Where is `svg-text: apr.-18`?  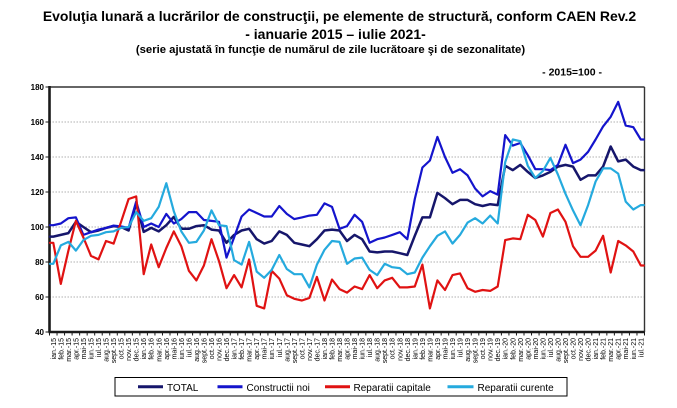 svg-text: apr.-18 is located at coordinates (348, 349).